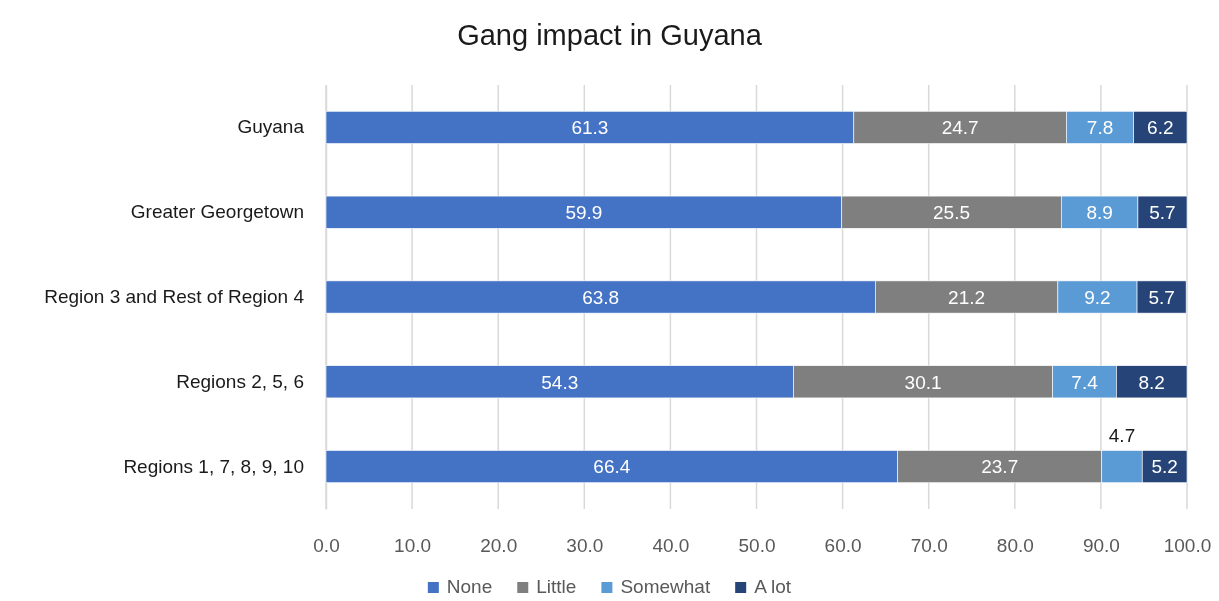 This screenshot has width=1219, height=601. Describe the element at coordinates (585, 546) in the screenshot. I see `x-tick-label: 30.0` at that location.